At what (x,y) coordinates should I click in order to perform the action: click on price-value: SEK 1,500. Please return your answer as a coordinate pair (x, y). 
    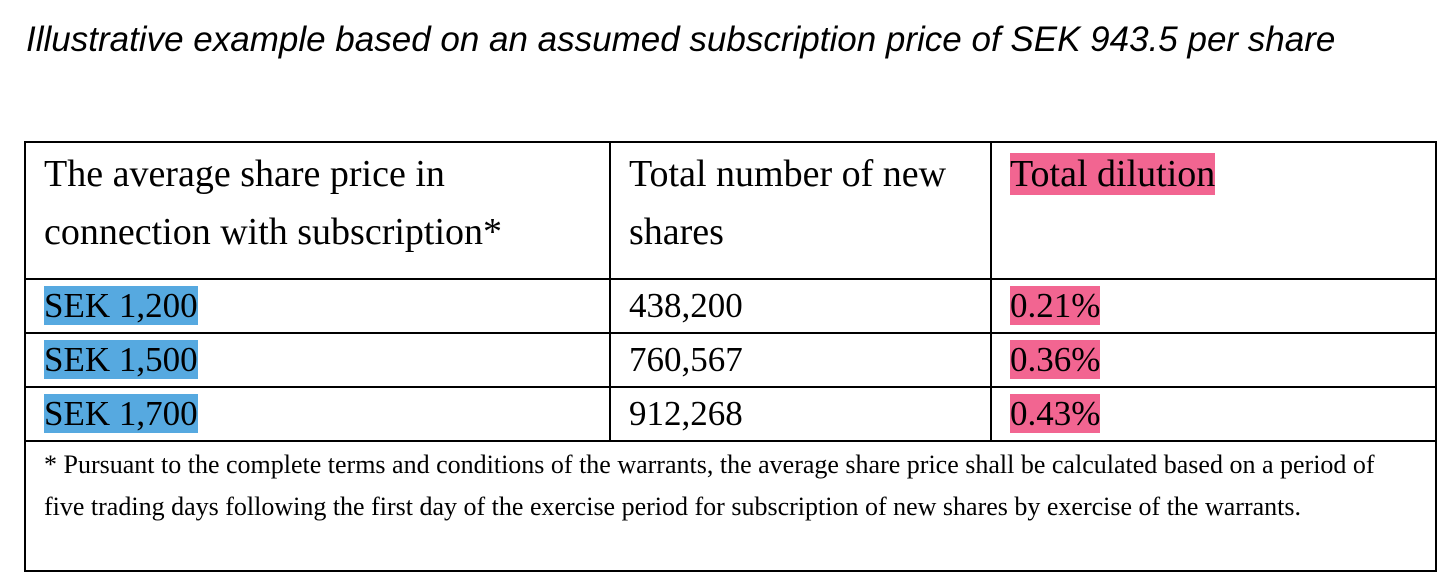
    Looking at the image, I should click on (121, 359).